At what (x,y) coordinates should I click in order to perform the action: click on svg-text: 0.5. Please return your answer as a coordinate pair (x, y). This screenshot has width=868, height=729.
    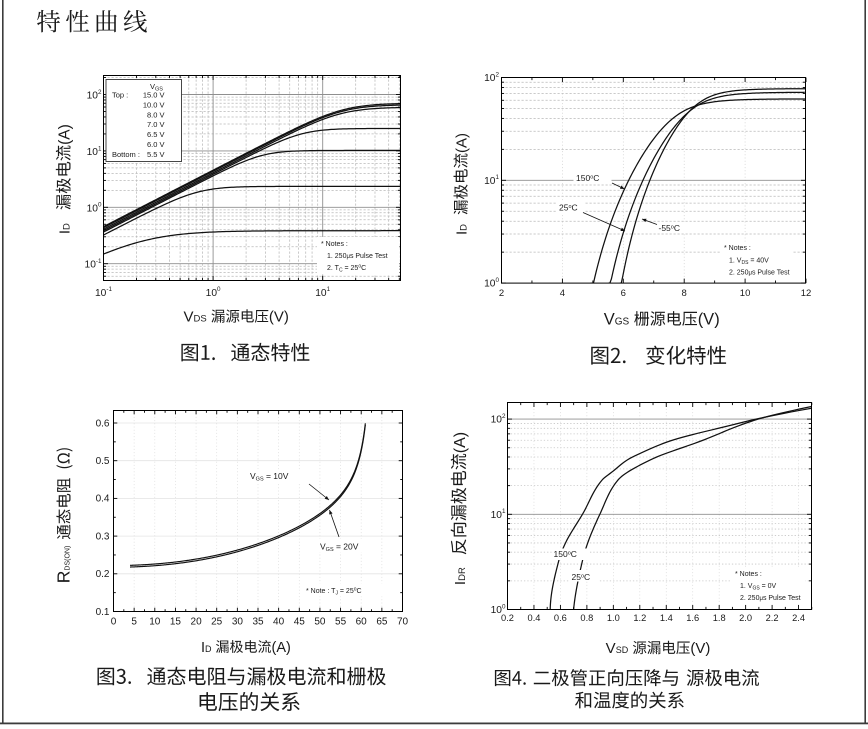
    Looking at the image, I should click on (103, 461).